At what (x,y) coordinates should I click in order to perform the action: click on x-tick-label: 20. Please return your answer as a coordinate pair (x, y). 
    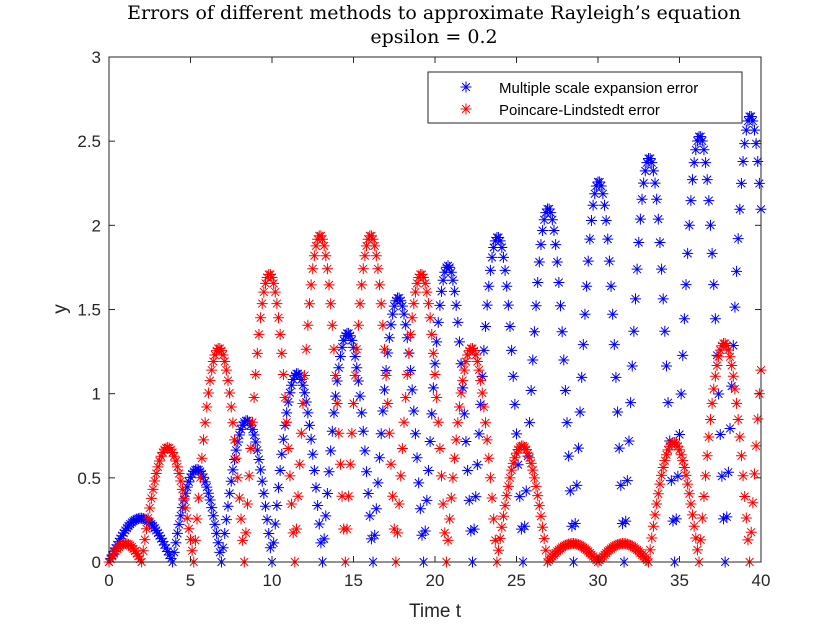
    Looking at the image, I should click on (435, 580).